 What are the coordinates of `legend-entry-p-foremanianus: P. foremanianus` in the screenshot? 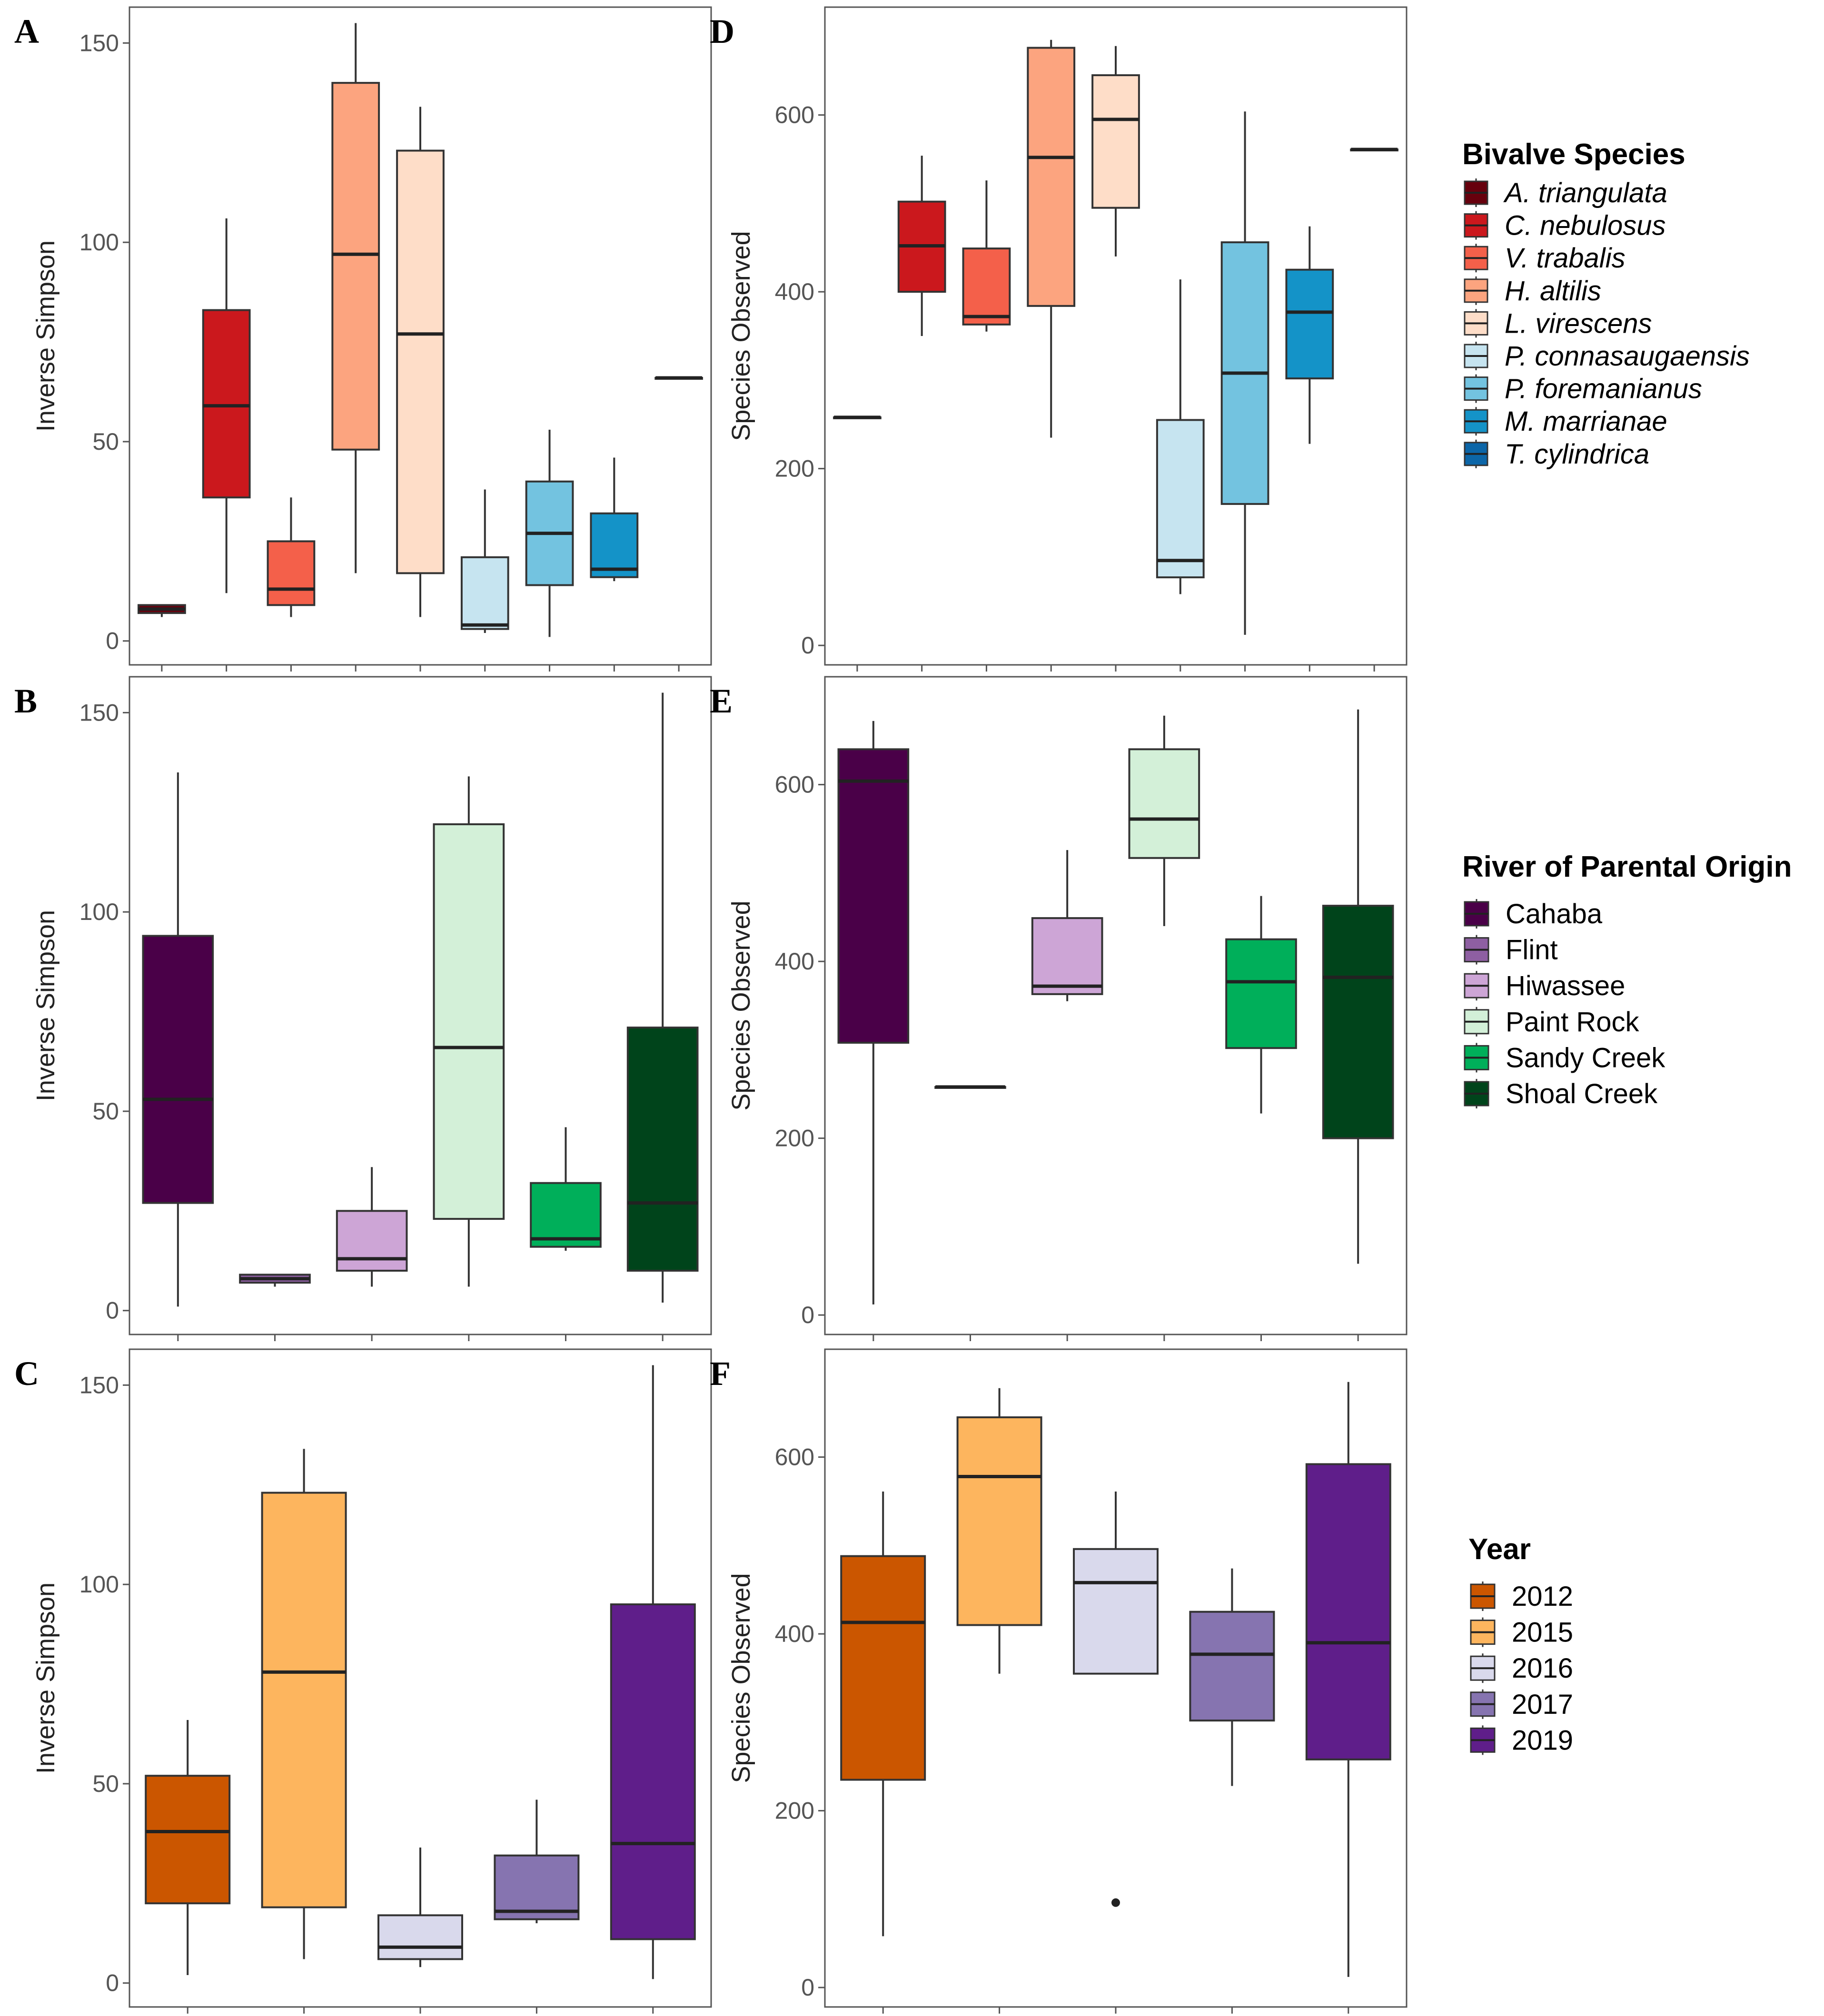 It's located at (1583, 389).